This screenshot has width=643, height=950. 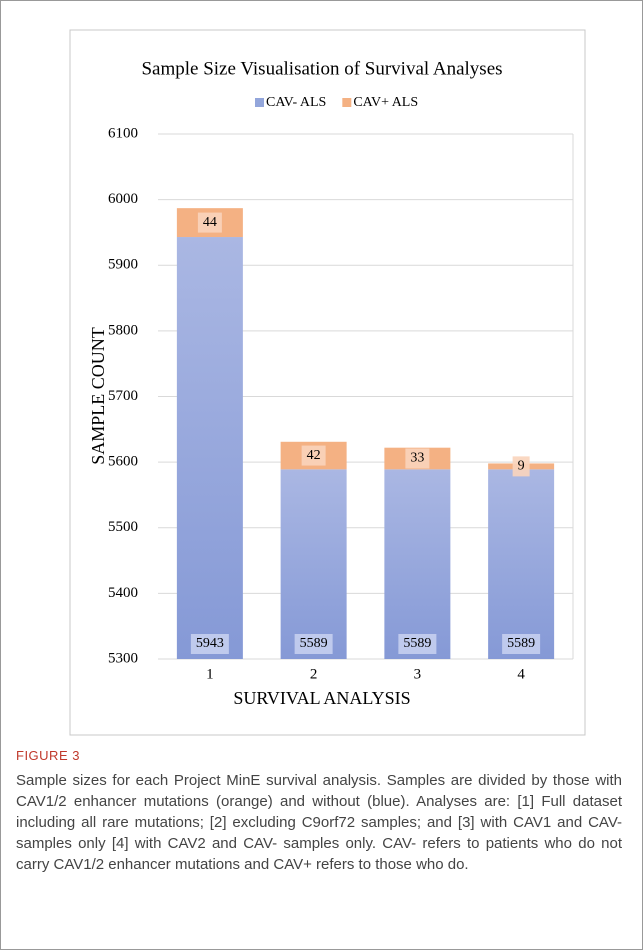 I want to click on x-tick-label: 2, so click(x=314, y=674).